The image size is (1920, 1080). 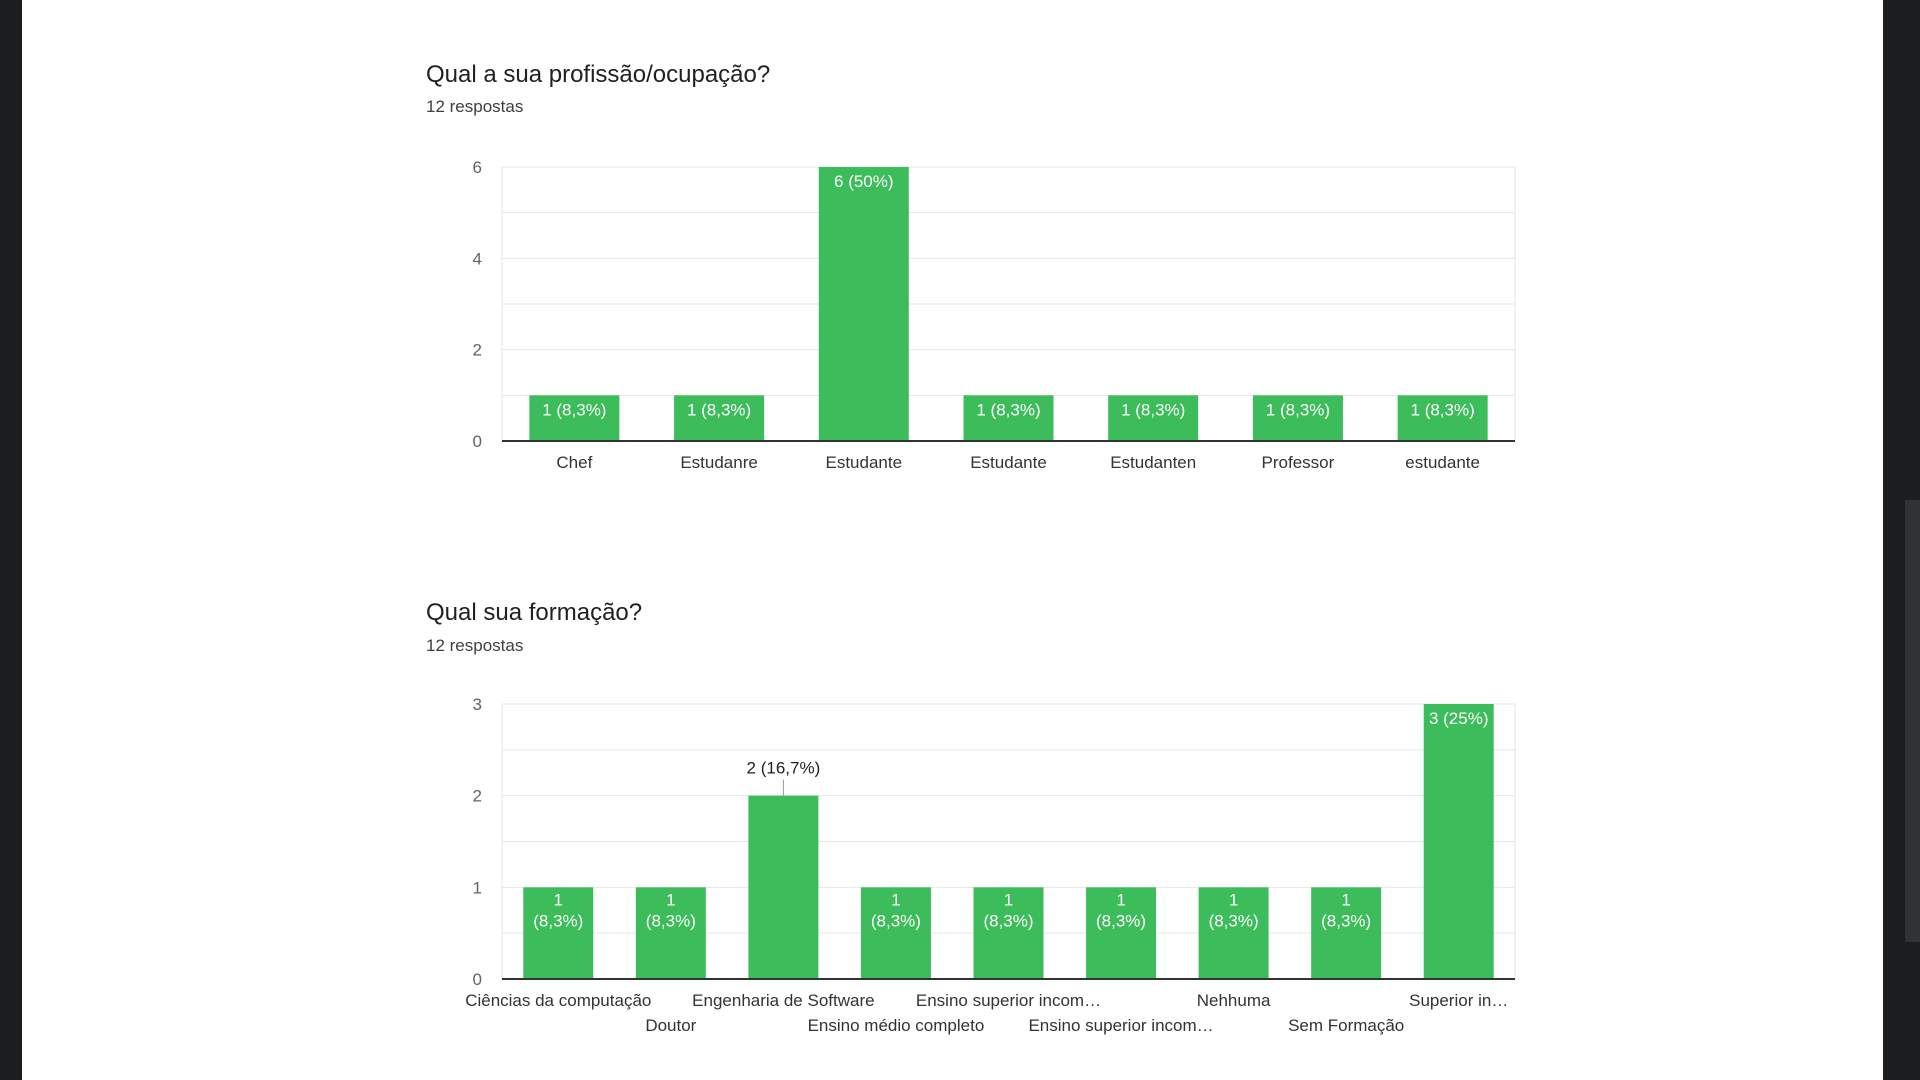 What do you see at coordinates (1234, 1000) in the screenshot?
I see `x-tick-label: Nehhuma` at bounding box center [1234, 1000].